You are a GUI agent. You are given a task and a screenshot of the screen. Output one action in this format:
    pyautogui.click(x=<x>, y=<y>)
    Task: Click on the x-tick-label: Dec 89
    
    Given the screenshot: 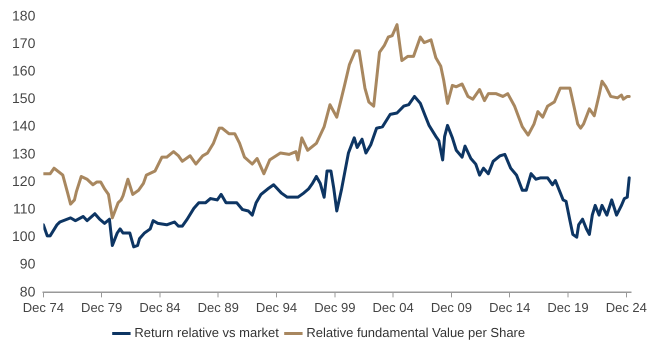 What is the action you would take?
    pyautogui.click(x=218, y=307)
    